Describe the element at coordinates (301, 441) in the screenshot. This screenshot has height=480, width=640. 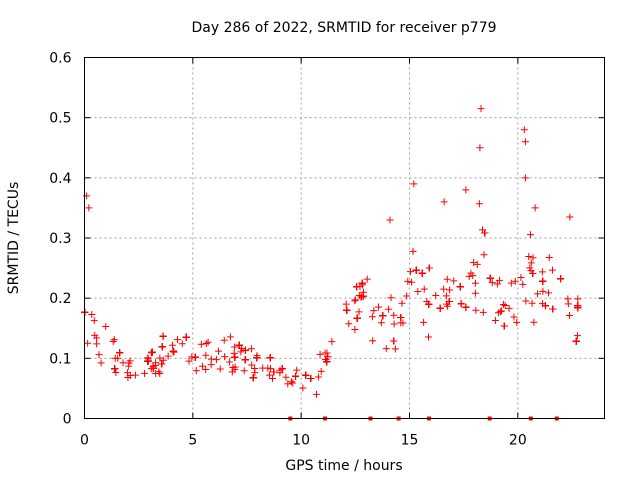
I see `x-tick-label: 10` at that location.